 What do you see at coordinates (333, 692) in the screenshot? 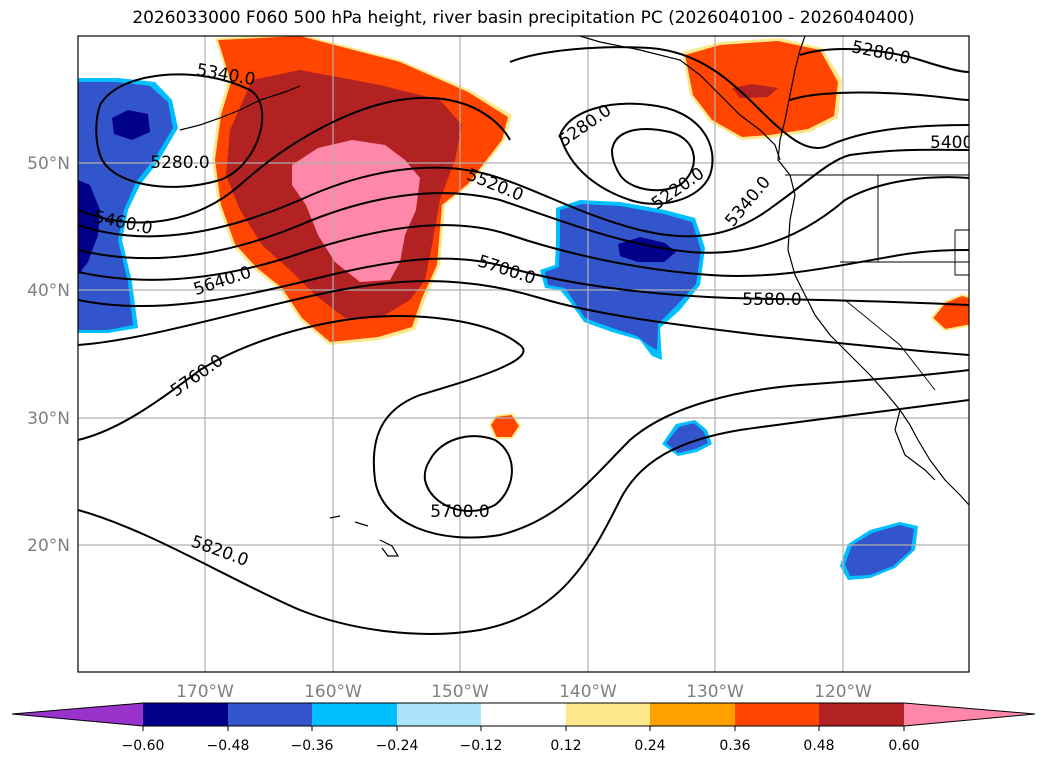
I see `lon-label: 160°W` at bounding box center [333, 692].